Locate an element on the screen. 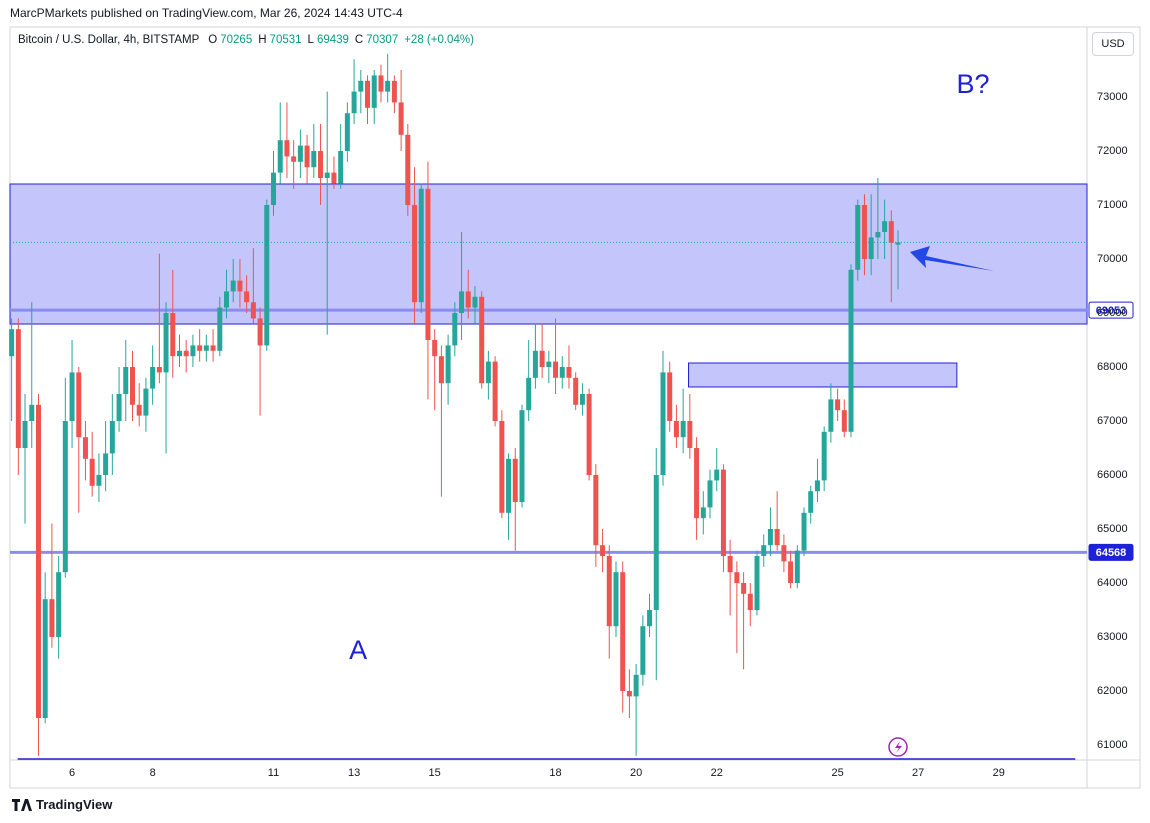  ohlc-value: 69439 is located at coordinates (332, 40).